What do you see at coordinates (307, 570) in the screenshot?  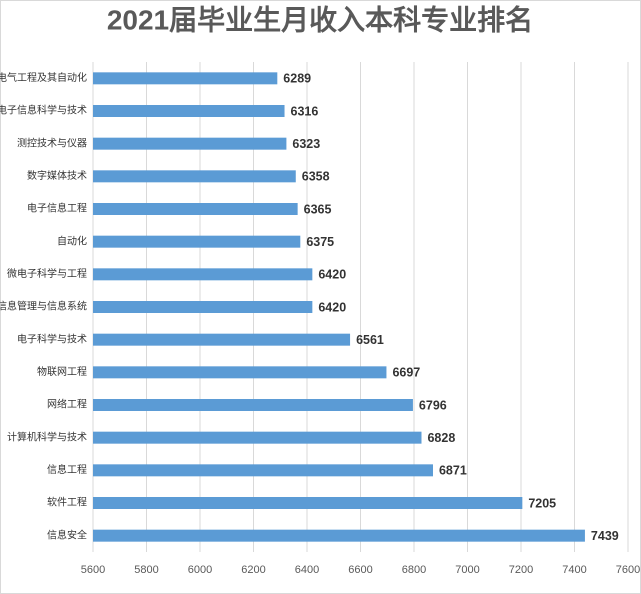 I see `x-tick-label: 6400` at bounding box center [307, 570].